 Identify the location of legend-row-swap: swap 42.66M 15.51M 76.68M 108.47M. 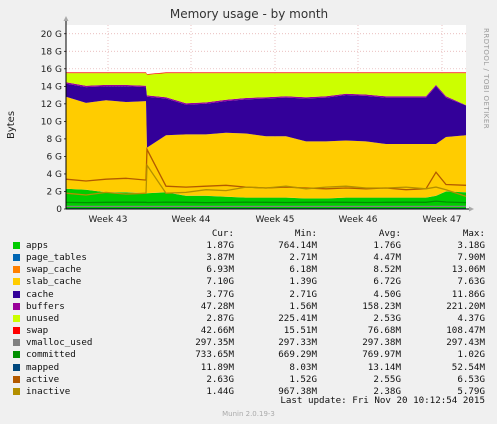
(248, 331).